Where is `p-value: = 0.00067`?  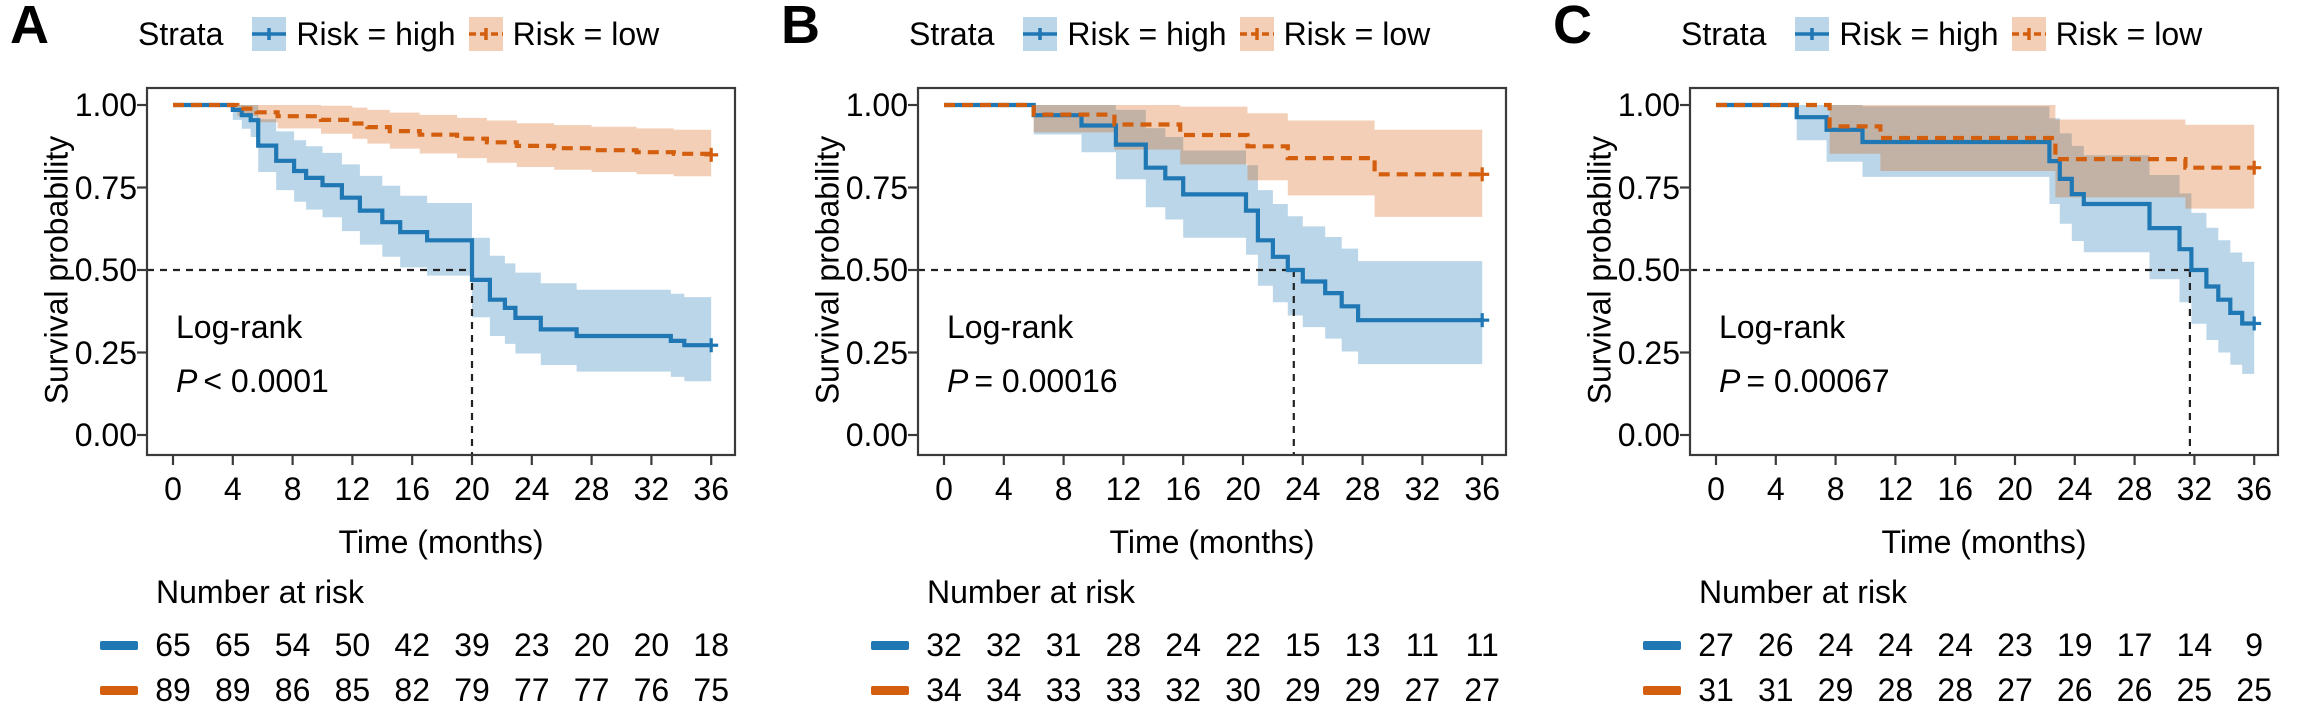
p-value: = 0.00067 is located at coordinates (1818, 381).